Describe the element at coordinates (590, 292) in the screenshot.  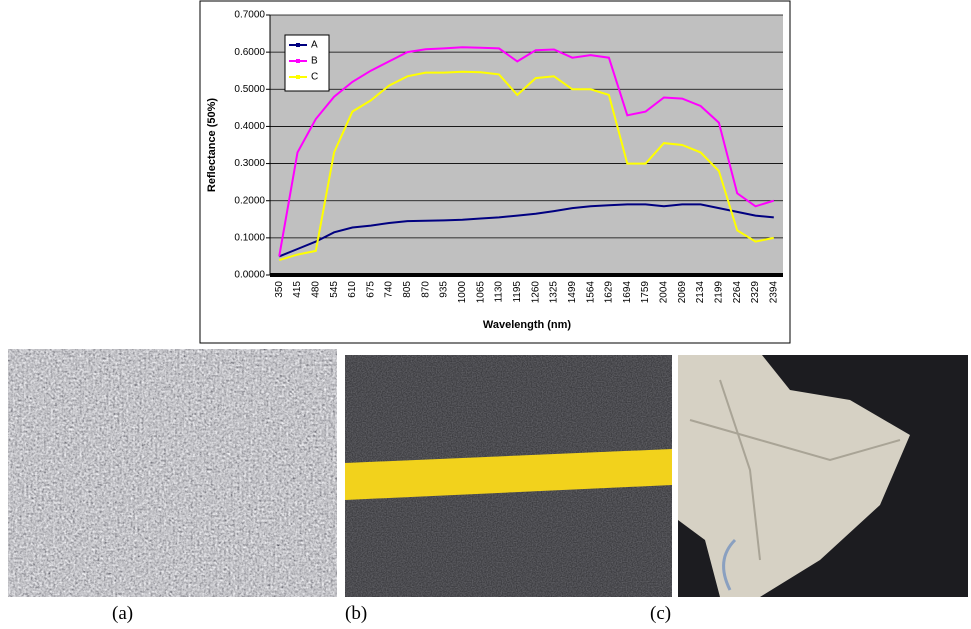
I see `x-tick-label: 1564` at that location.